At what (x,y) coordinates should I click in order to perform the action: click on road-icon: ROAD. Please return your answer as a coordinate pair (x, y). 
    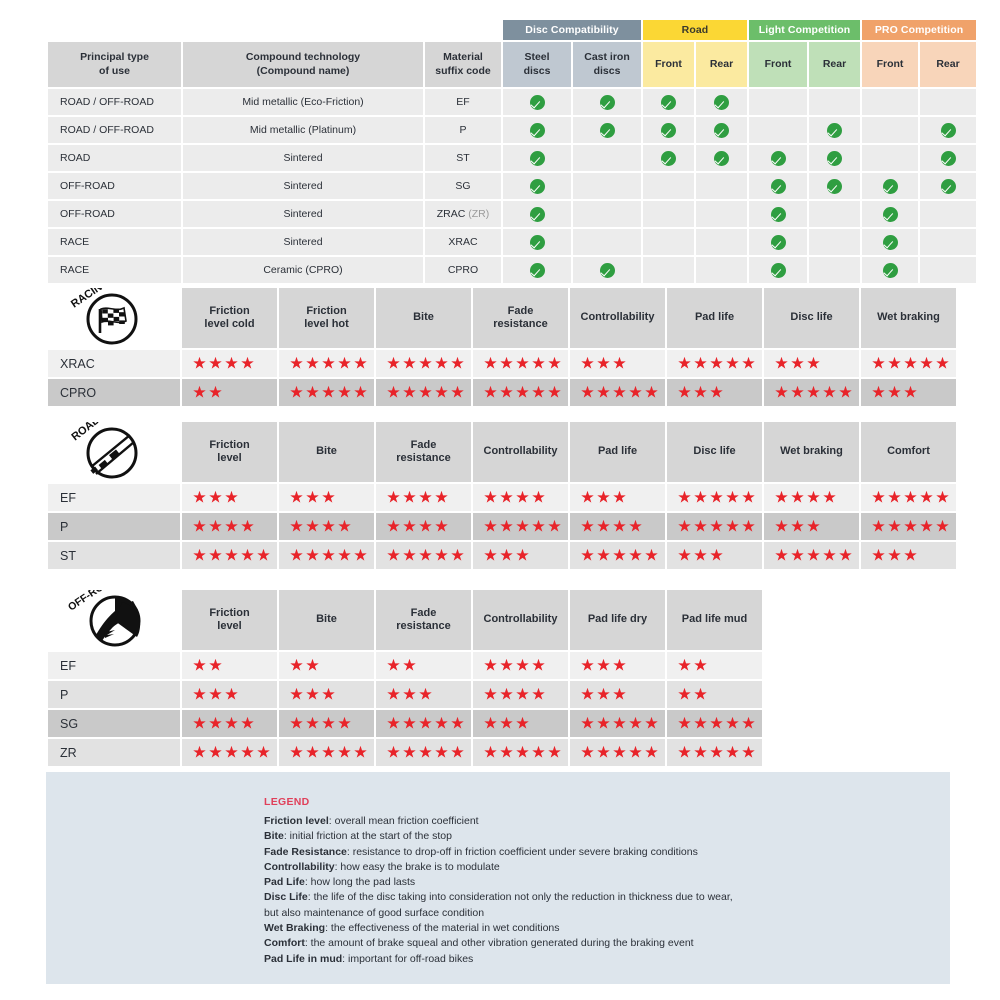
    Looking at the image, I should click on (103, 450).